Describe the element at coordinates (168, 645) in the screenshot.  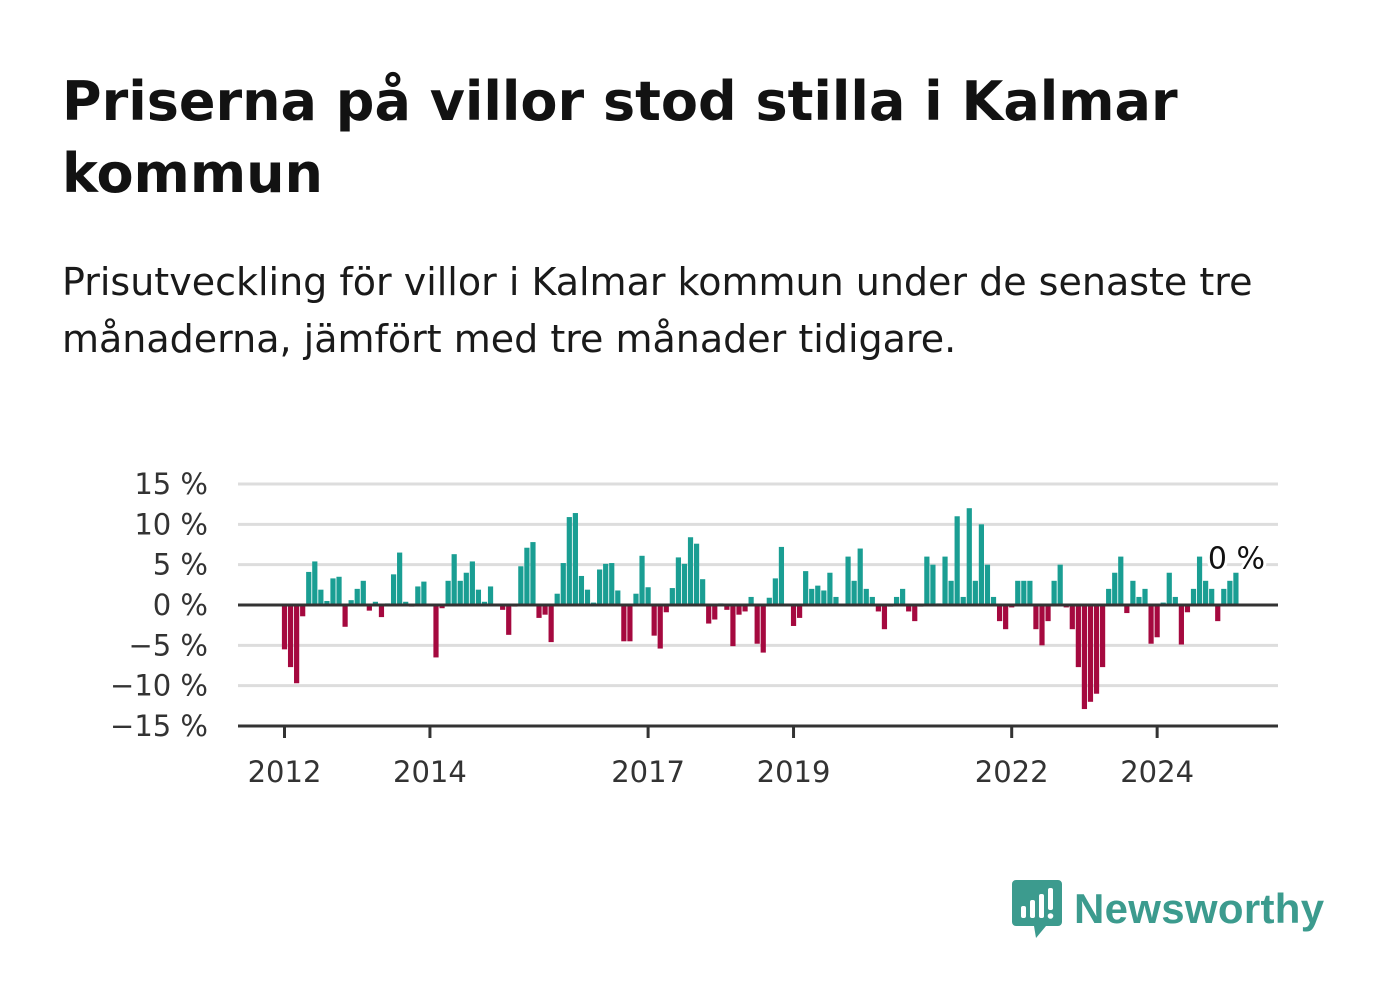
I see `y-tick-label: −5 %` at that location.